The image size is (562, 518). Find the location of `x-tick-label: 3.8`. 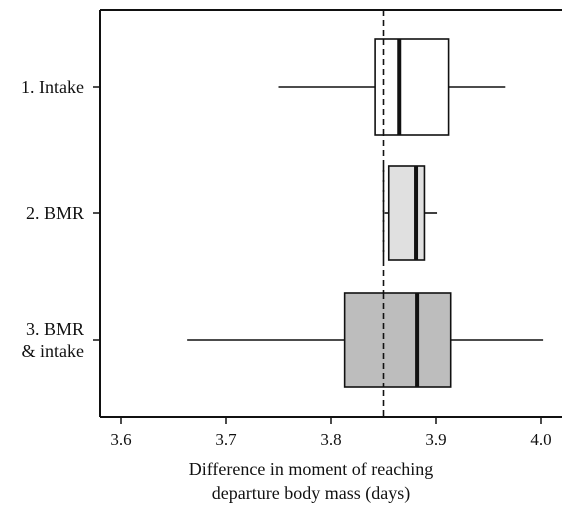

x-tick-label: 3.8 is located at coordinates (330, 439).